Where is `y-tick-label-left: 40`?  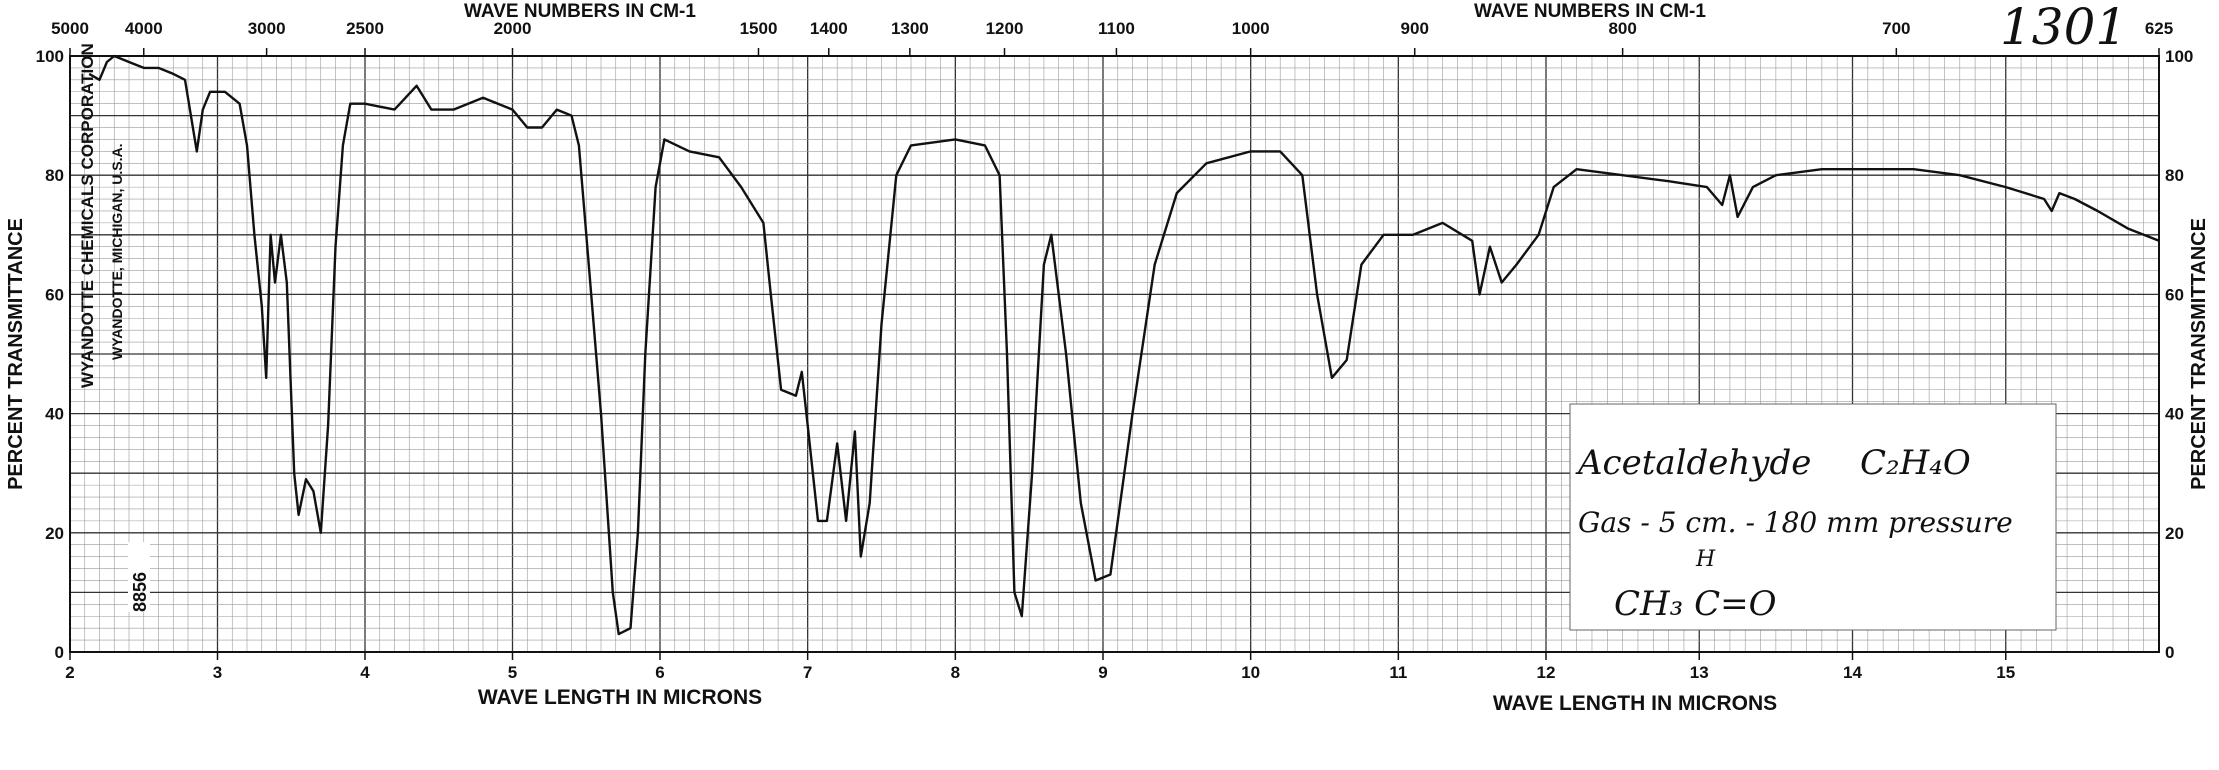
y-tick-label-left: 40 is located at coordinates (54, 414).